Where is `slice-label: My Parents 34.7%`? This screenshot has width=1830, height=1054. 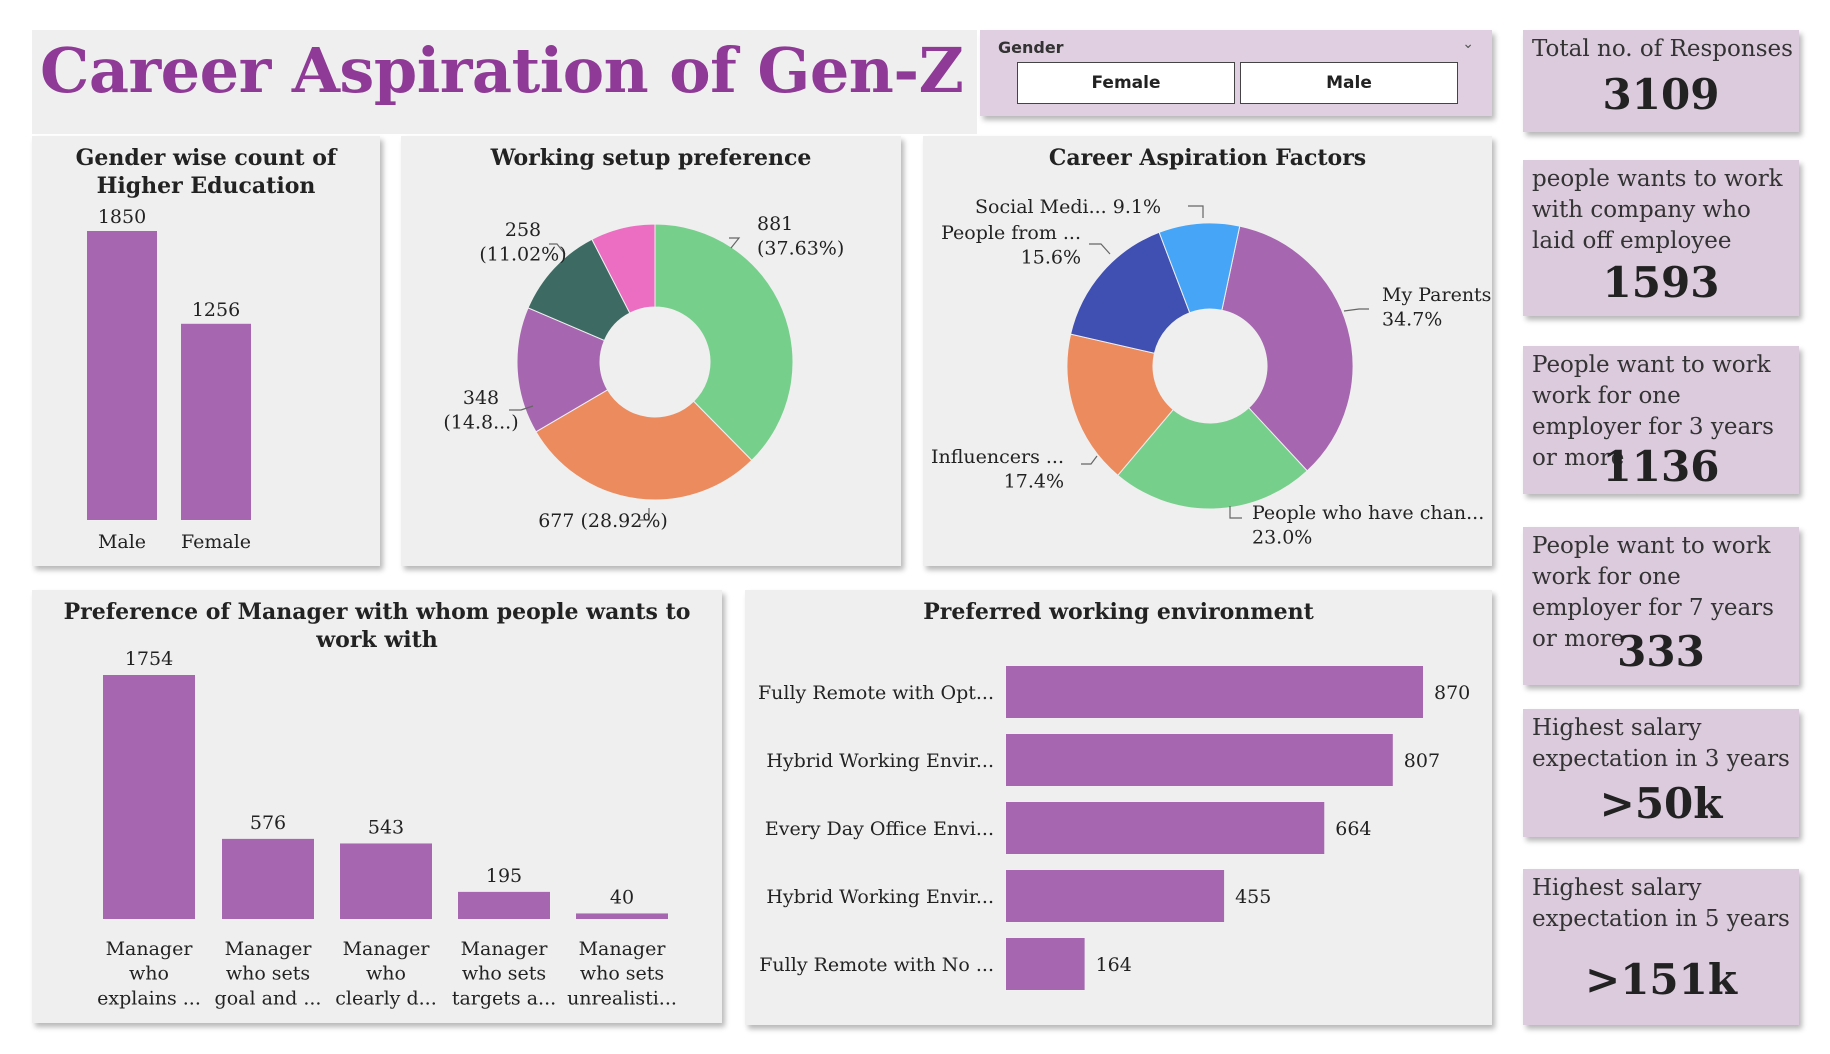 slice-label: My Parents 34.7% is located at coordinates (1436, 307).